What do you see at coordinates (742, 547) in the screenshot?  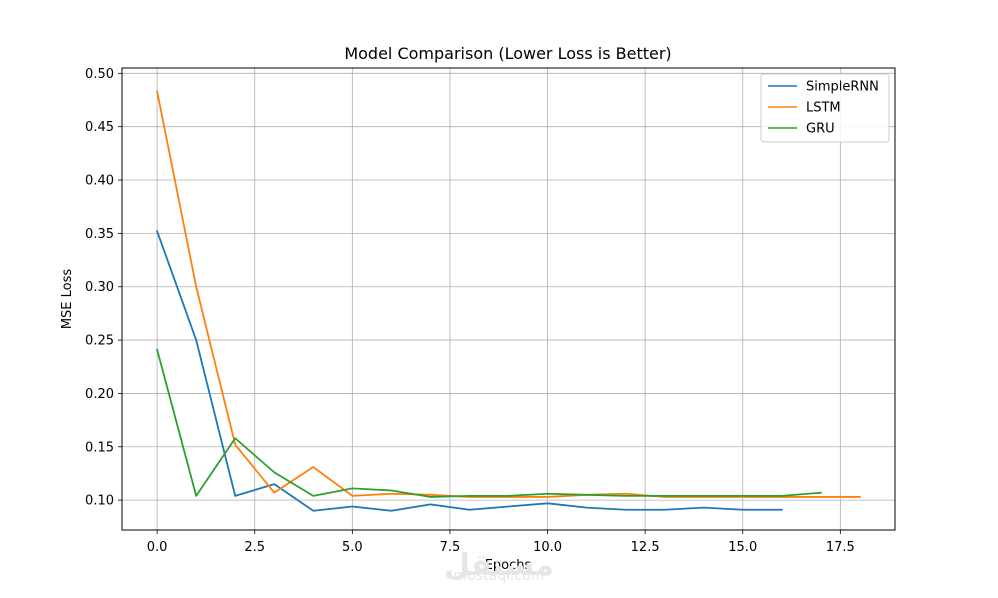 I see `x-tick-label: 15.0` at bounding box center [742, 547].